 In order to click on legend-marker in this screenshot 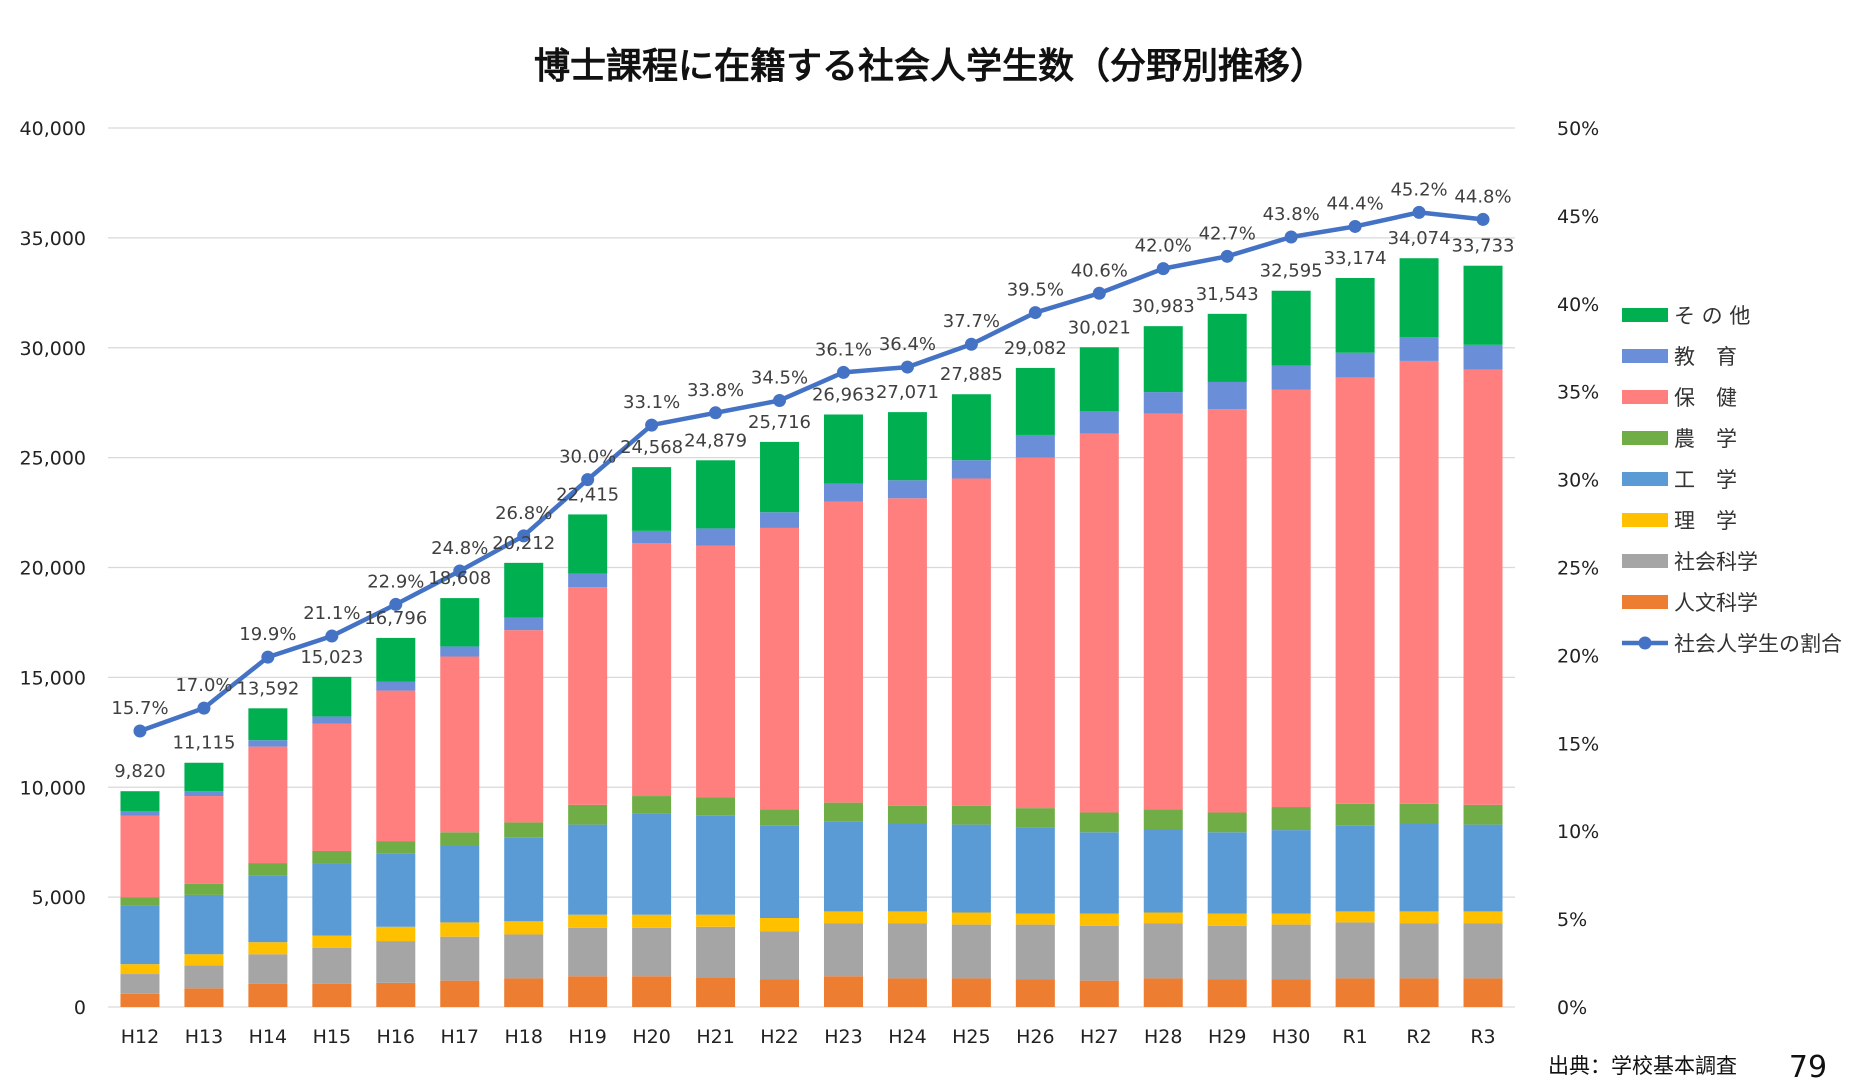, I will do `click(1645, 643)`.